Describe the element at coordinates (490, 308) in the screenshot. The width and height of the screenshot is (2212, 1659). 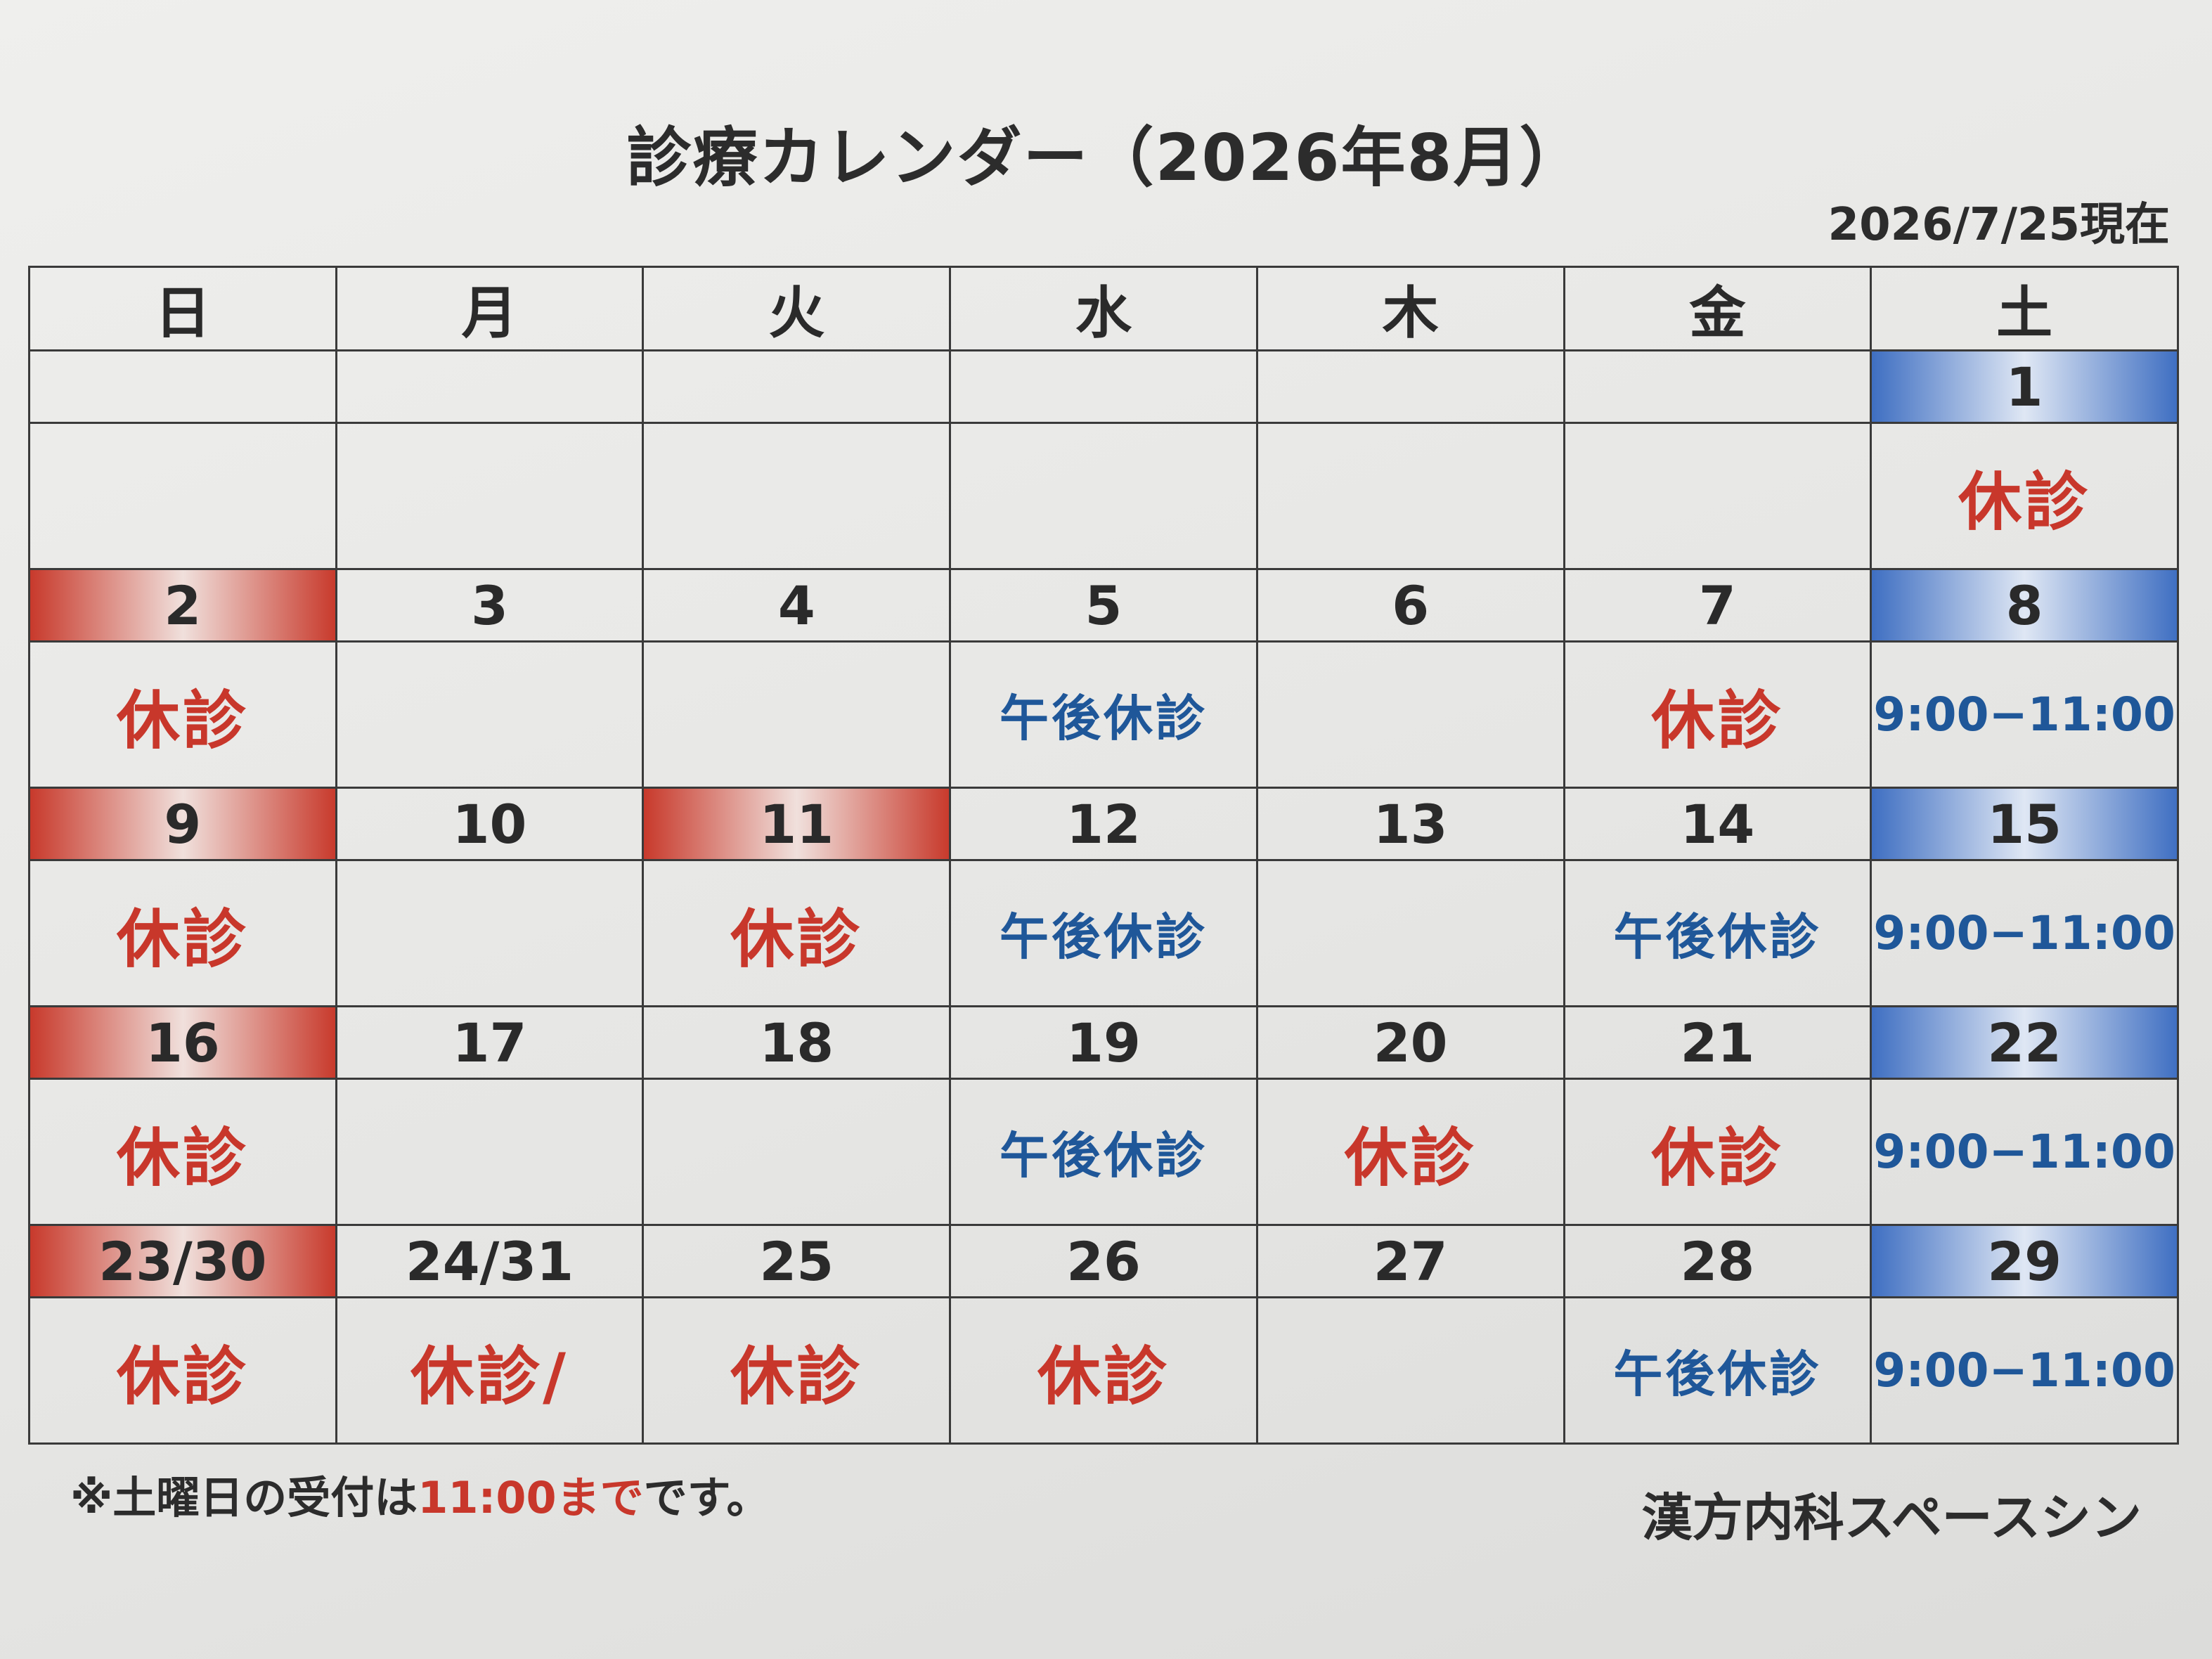
I see `weekday-mon: 月` at that location.